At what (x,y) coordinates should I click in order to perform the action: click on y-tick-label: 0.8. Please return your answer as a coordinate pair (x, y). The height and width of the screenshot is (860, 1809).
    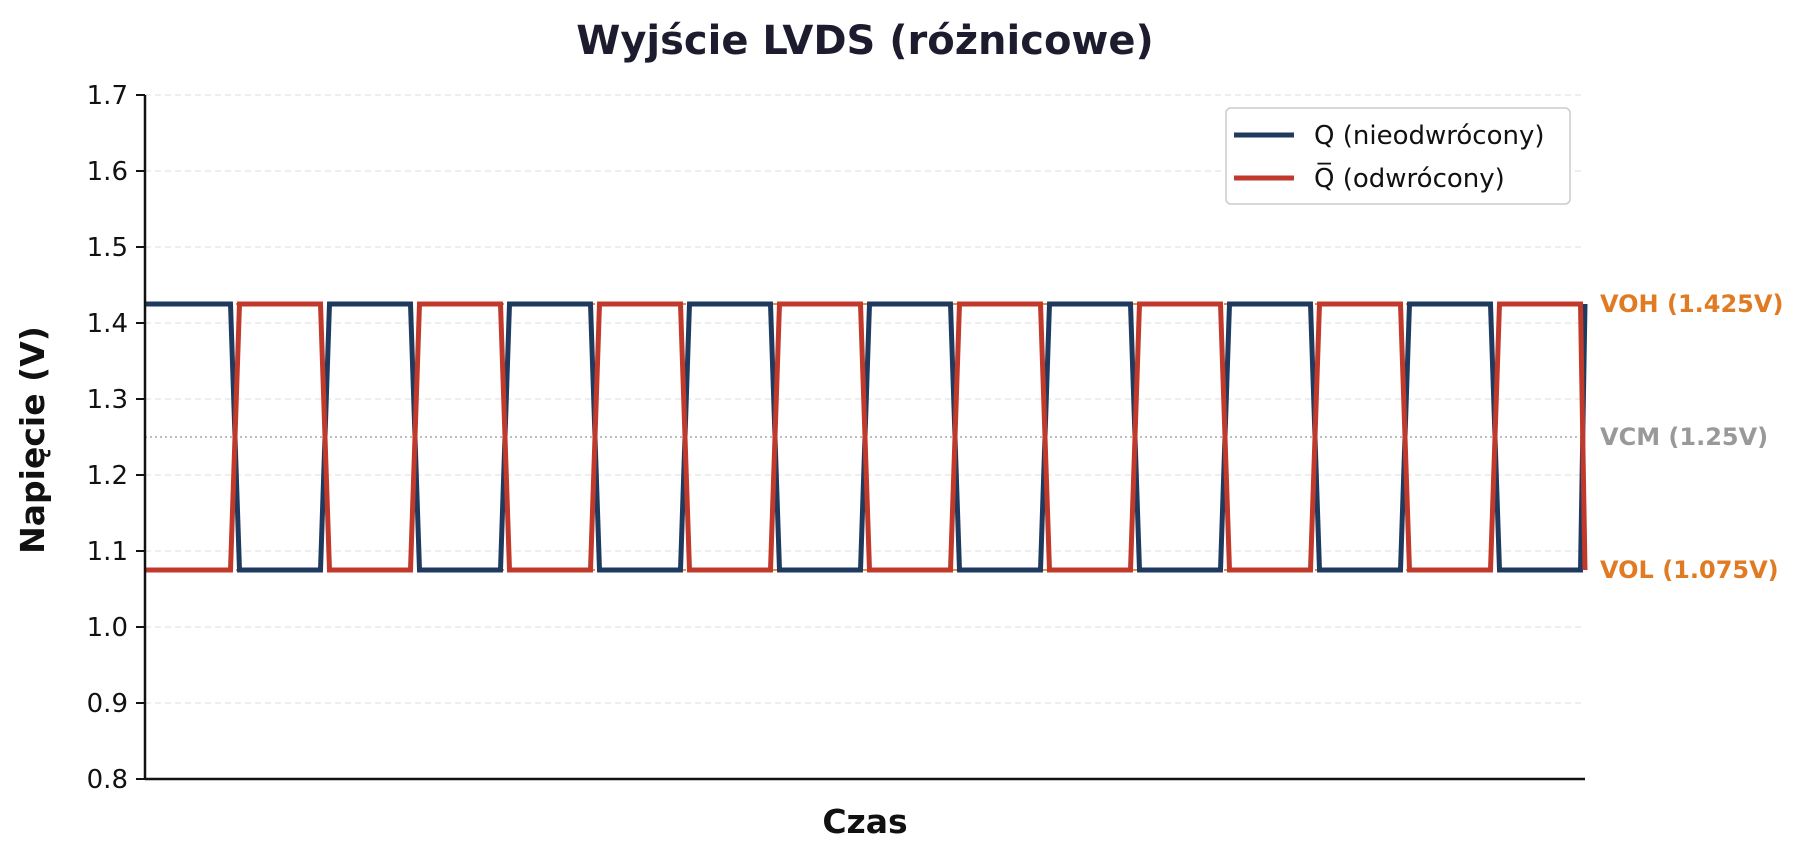
    Looking at the image, I should click on (107, 780).